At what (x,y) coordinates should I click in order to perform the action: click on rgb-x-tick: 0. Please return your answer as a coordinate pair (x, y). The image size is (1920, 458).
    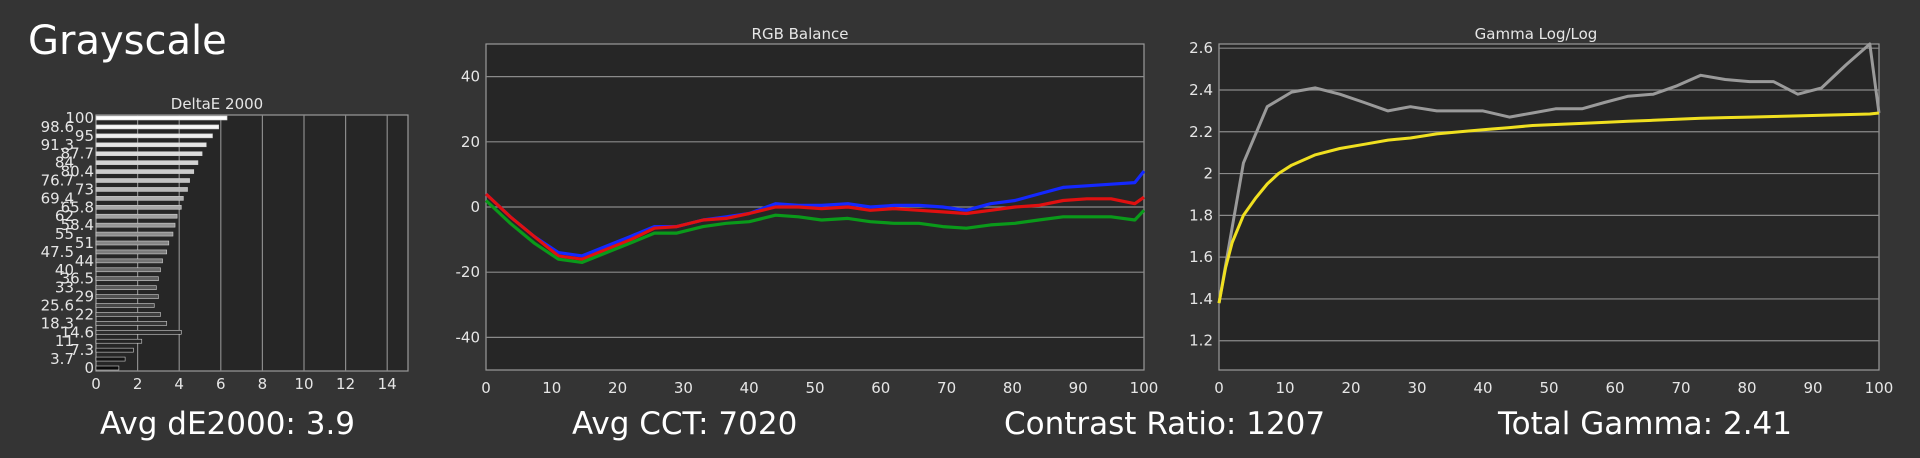
    Looking at the image, I should click on (486, 388).